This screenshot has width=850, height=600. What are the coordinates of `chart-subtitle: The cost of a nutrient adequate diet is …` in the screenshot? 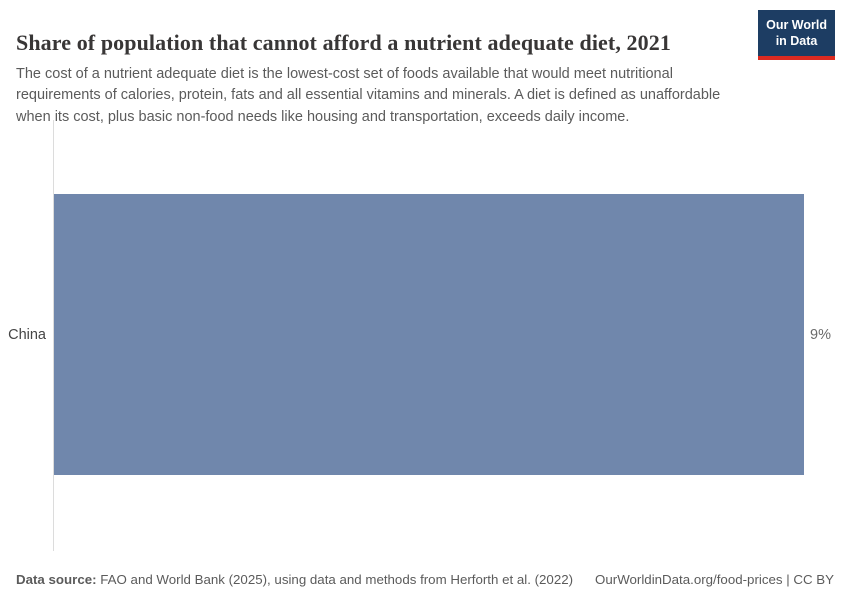 It's located at (368, 95).